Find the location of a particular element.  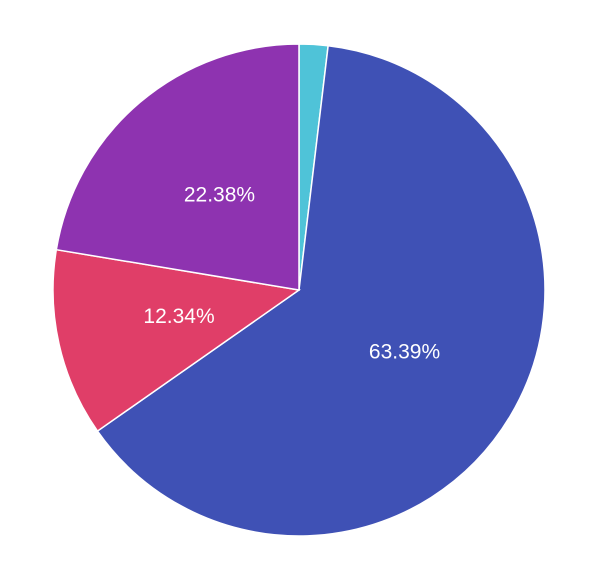

pie-slice is located at coordinates (176, 340).